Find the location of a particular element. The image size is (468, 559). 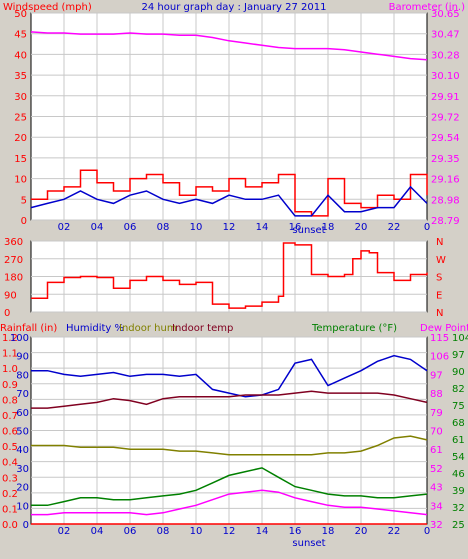

time-tick-label: 10 is located at coordinates (196, 531).